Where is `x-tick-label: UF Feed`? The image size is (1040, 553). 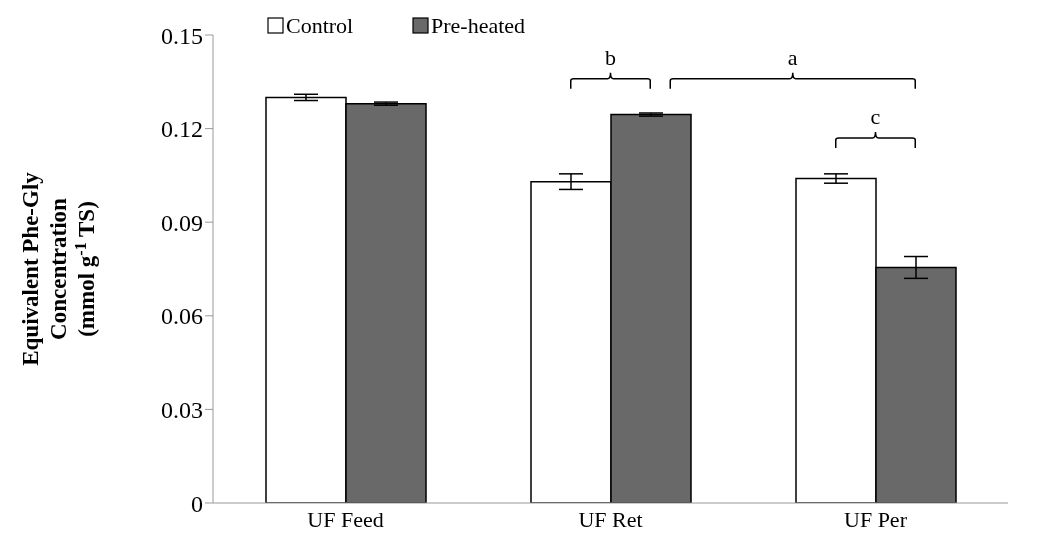
x-tick-label: UF Feed is located at coordinates (345, 519).